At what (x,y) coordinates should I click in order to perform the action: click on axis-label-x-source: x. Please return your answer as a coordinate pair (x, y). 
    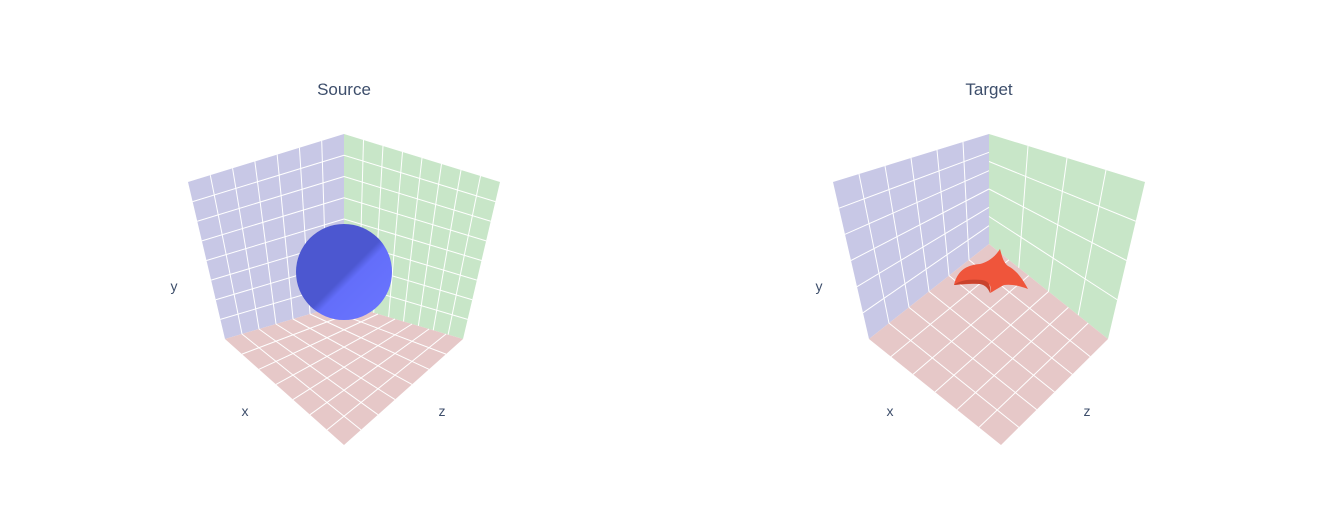
    Looking at the image, I should click on (245, 411).